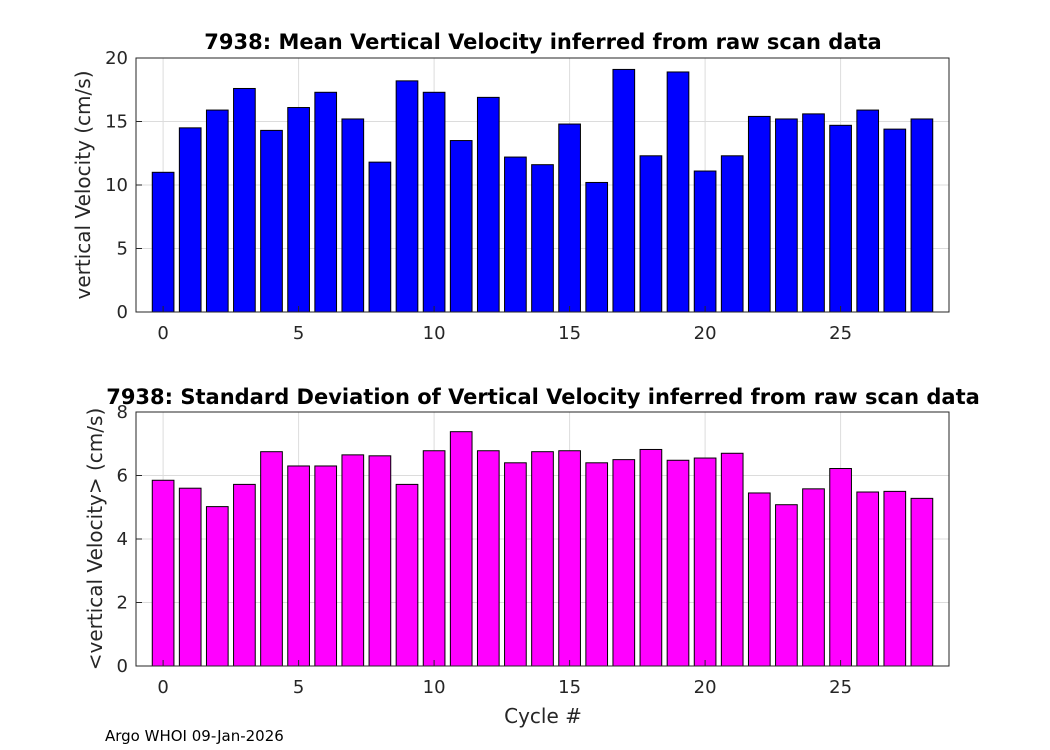  What do you see at coordinates (122, 666) in the screenshot?
I see `std-velocity-ytick-label: 0` at bounding box center [122, 666].